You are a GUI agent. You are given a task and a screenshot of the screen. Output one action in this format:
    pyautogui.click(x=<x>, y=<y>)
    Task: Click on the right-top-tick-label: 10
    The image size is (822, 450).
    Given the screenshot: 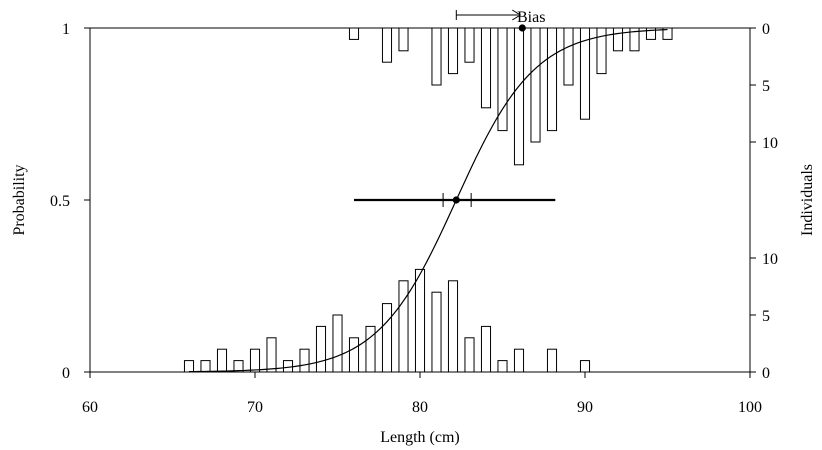 What is the action you would take?
    pyautogui.click(x=770, y=143)
    